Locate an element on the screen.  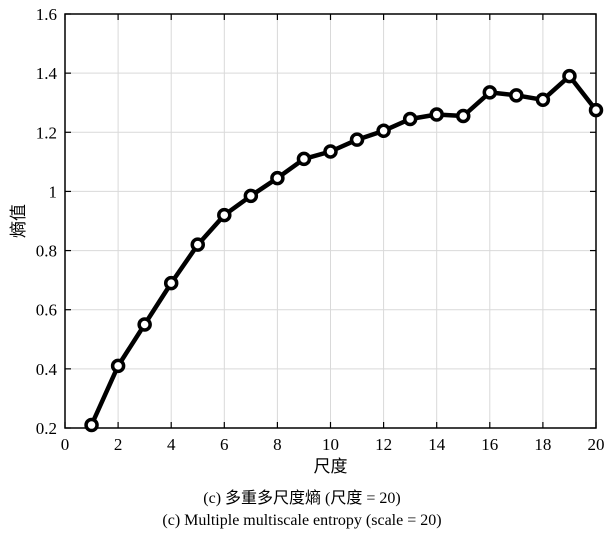
y-tick-label: 0.2 is located at coordinates (46, 428).